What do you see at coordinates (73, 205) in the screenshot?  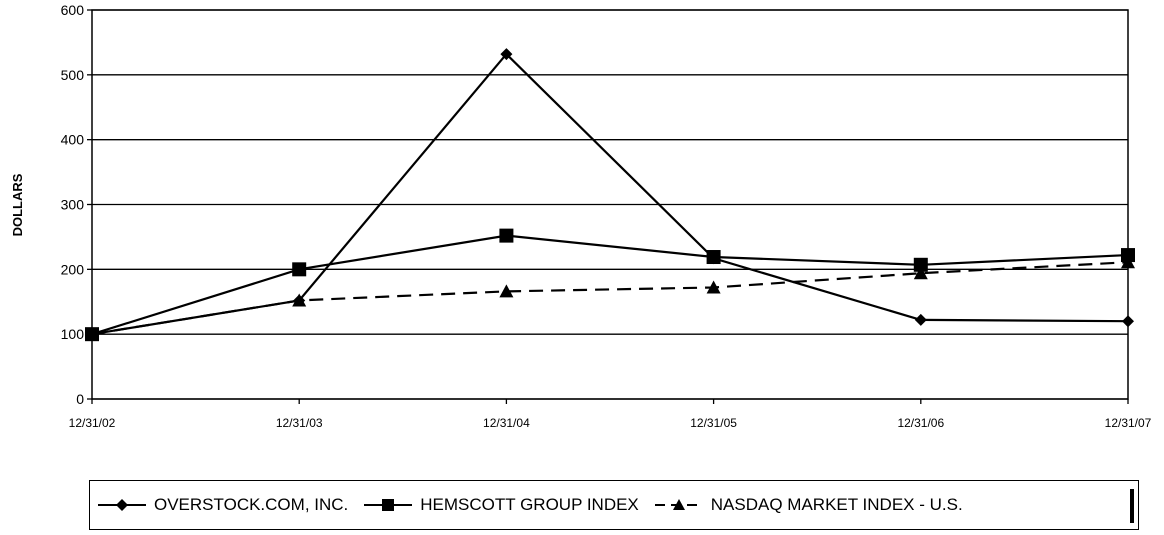 I see `y-tick-label: 300` at bounding box center [73, 205].